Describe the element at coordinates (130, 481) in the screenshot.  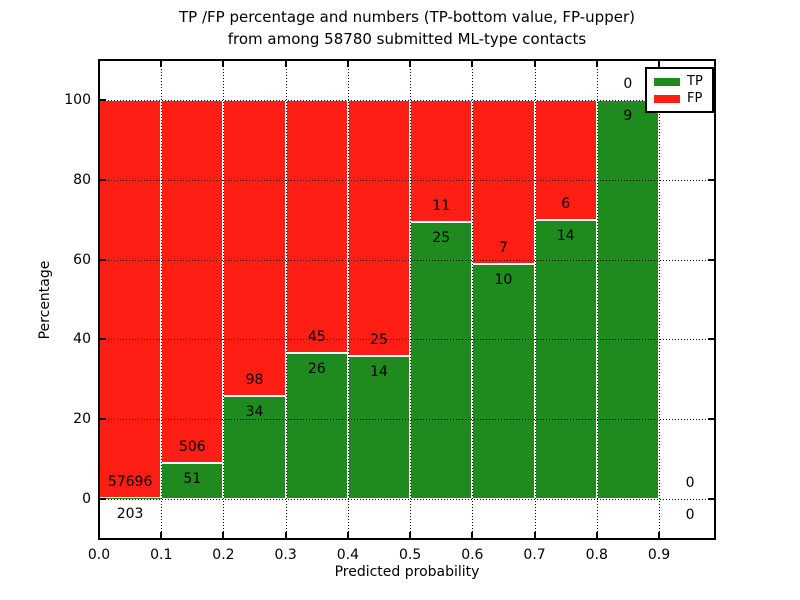
I see `fp-count-label: 57696` at that location.